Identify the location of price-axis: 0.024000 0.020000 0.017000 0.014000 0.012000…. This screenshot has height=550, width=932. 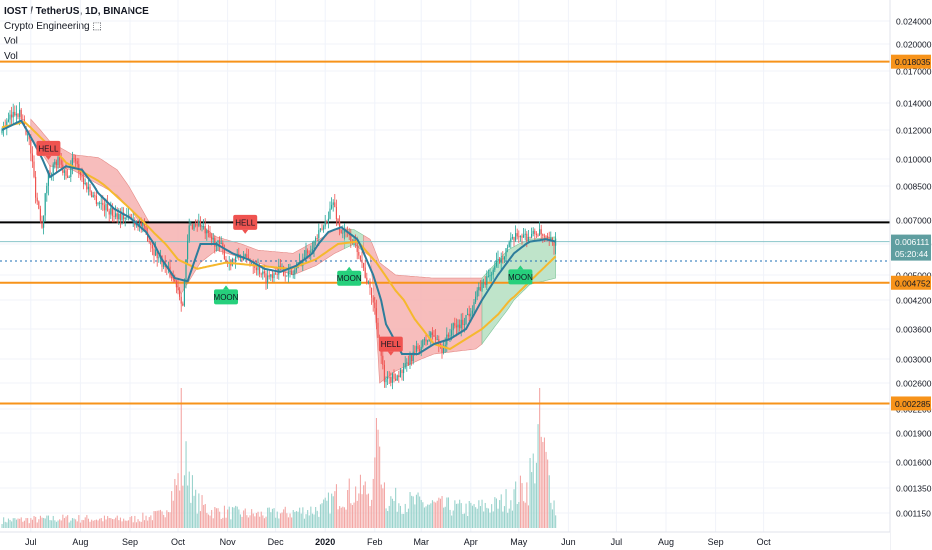
(910, 275).